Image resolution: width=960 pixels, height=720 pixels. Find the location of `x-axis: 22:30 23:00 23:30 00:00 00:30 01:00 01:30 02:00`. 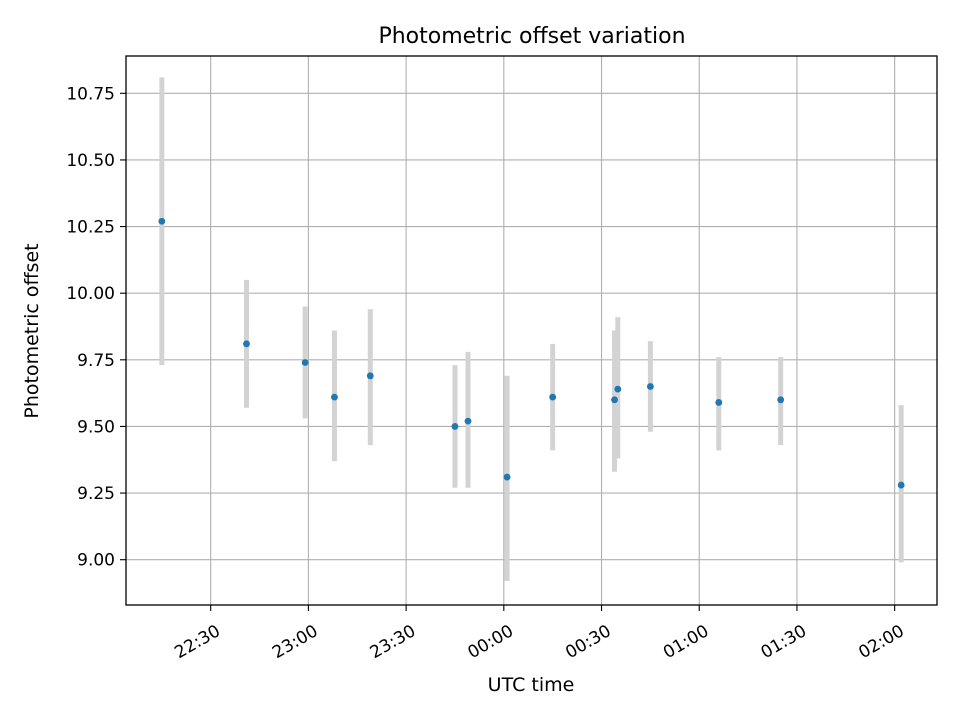

x-axis: 22:30 23:00 23:30 00:00 00:30 01:00 01:30 02:00 is located at coordinates (539, 634).